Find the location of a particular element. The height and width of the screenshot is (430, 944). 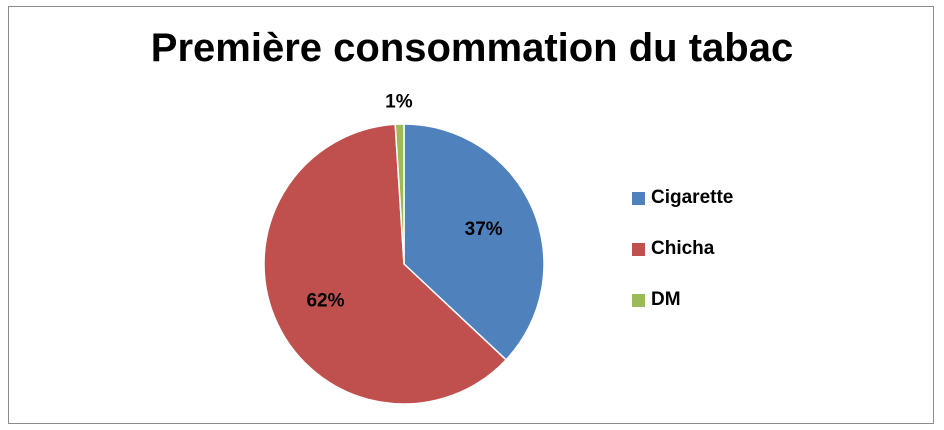

legend-item-dm: DM is located at coordinates (682, 299).